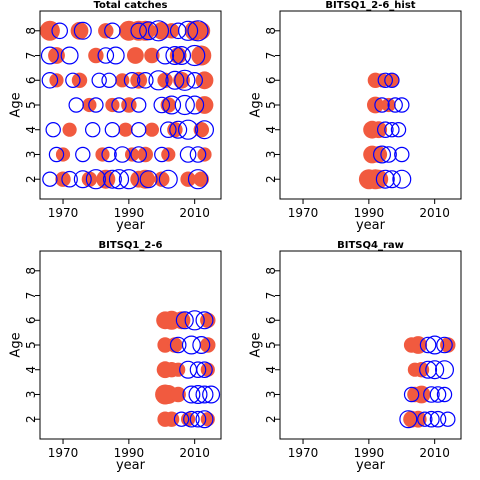 The height and width of the screenshot is (480, 480). What do you see at coordinates (31, 271) in the screenshot?
I see `y-tick-label: 8` at bounding box center [31, 271].